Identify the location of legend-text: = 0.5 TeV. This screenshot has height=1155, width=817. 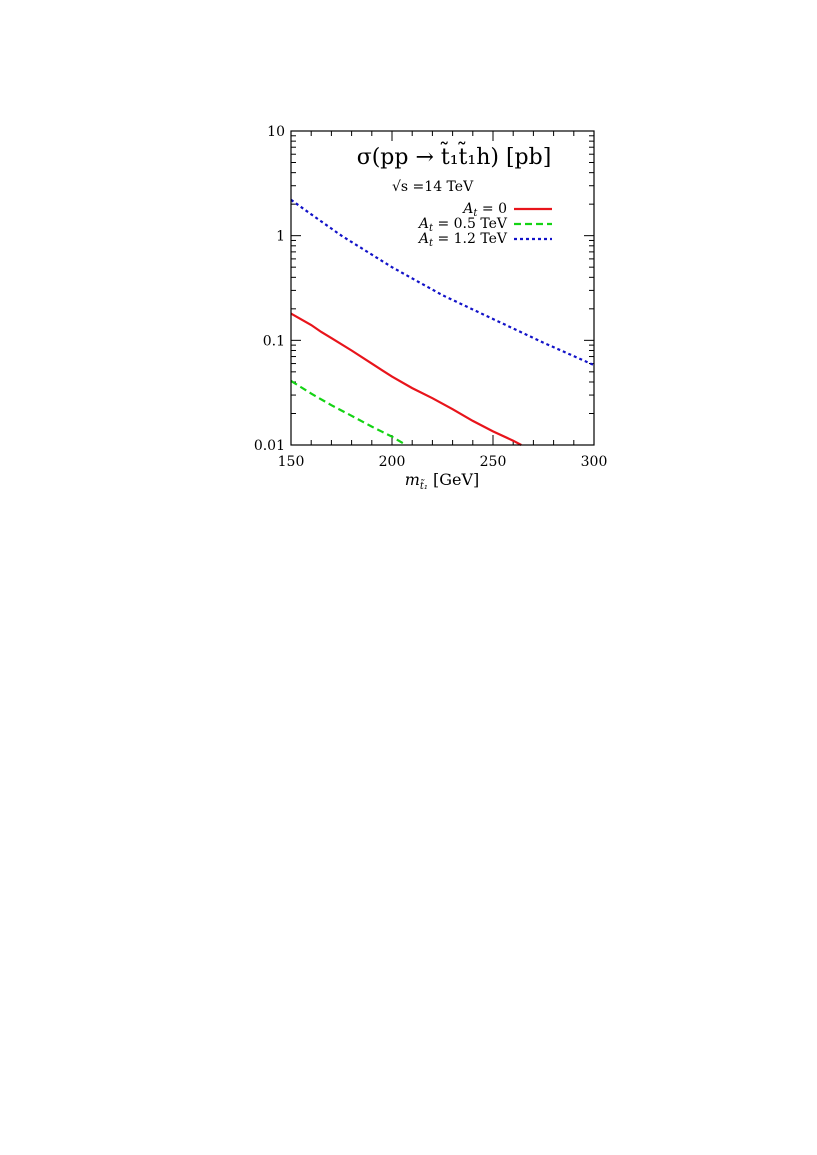
(470, 224).